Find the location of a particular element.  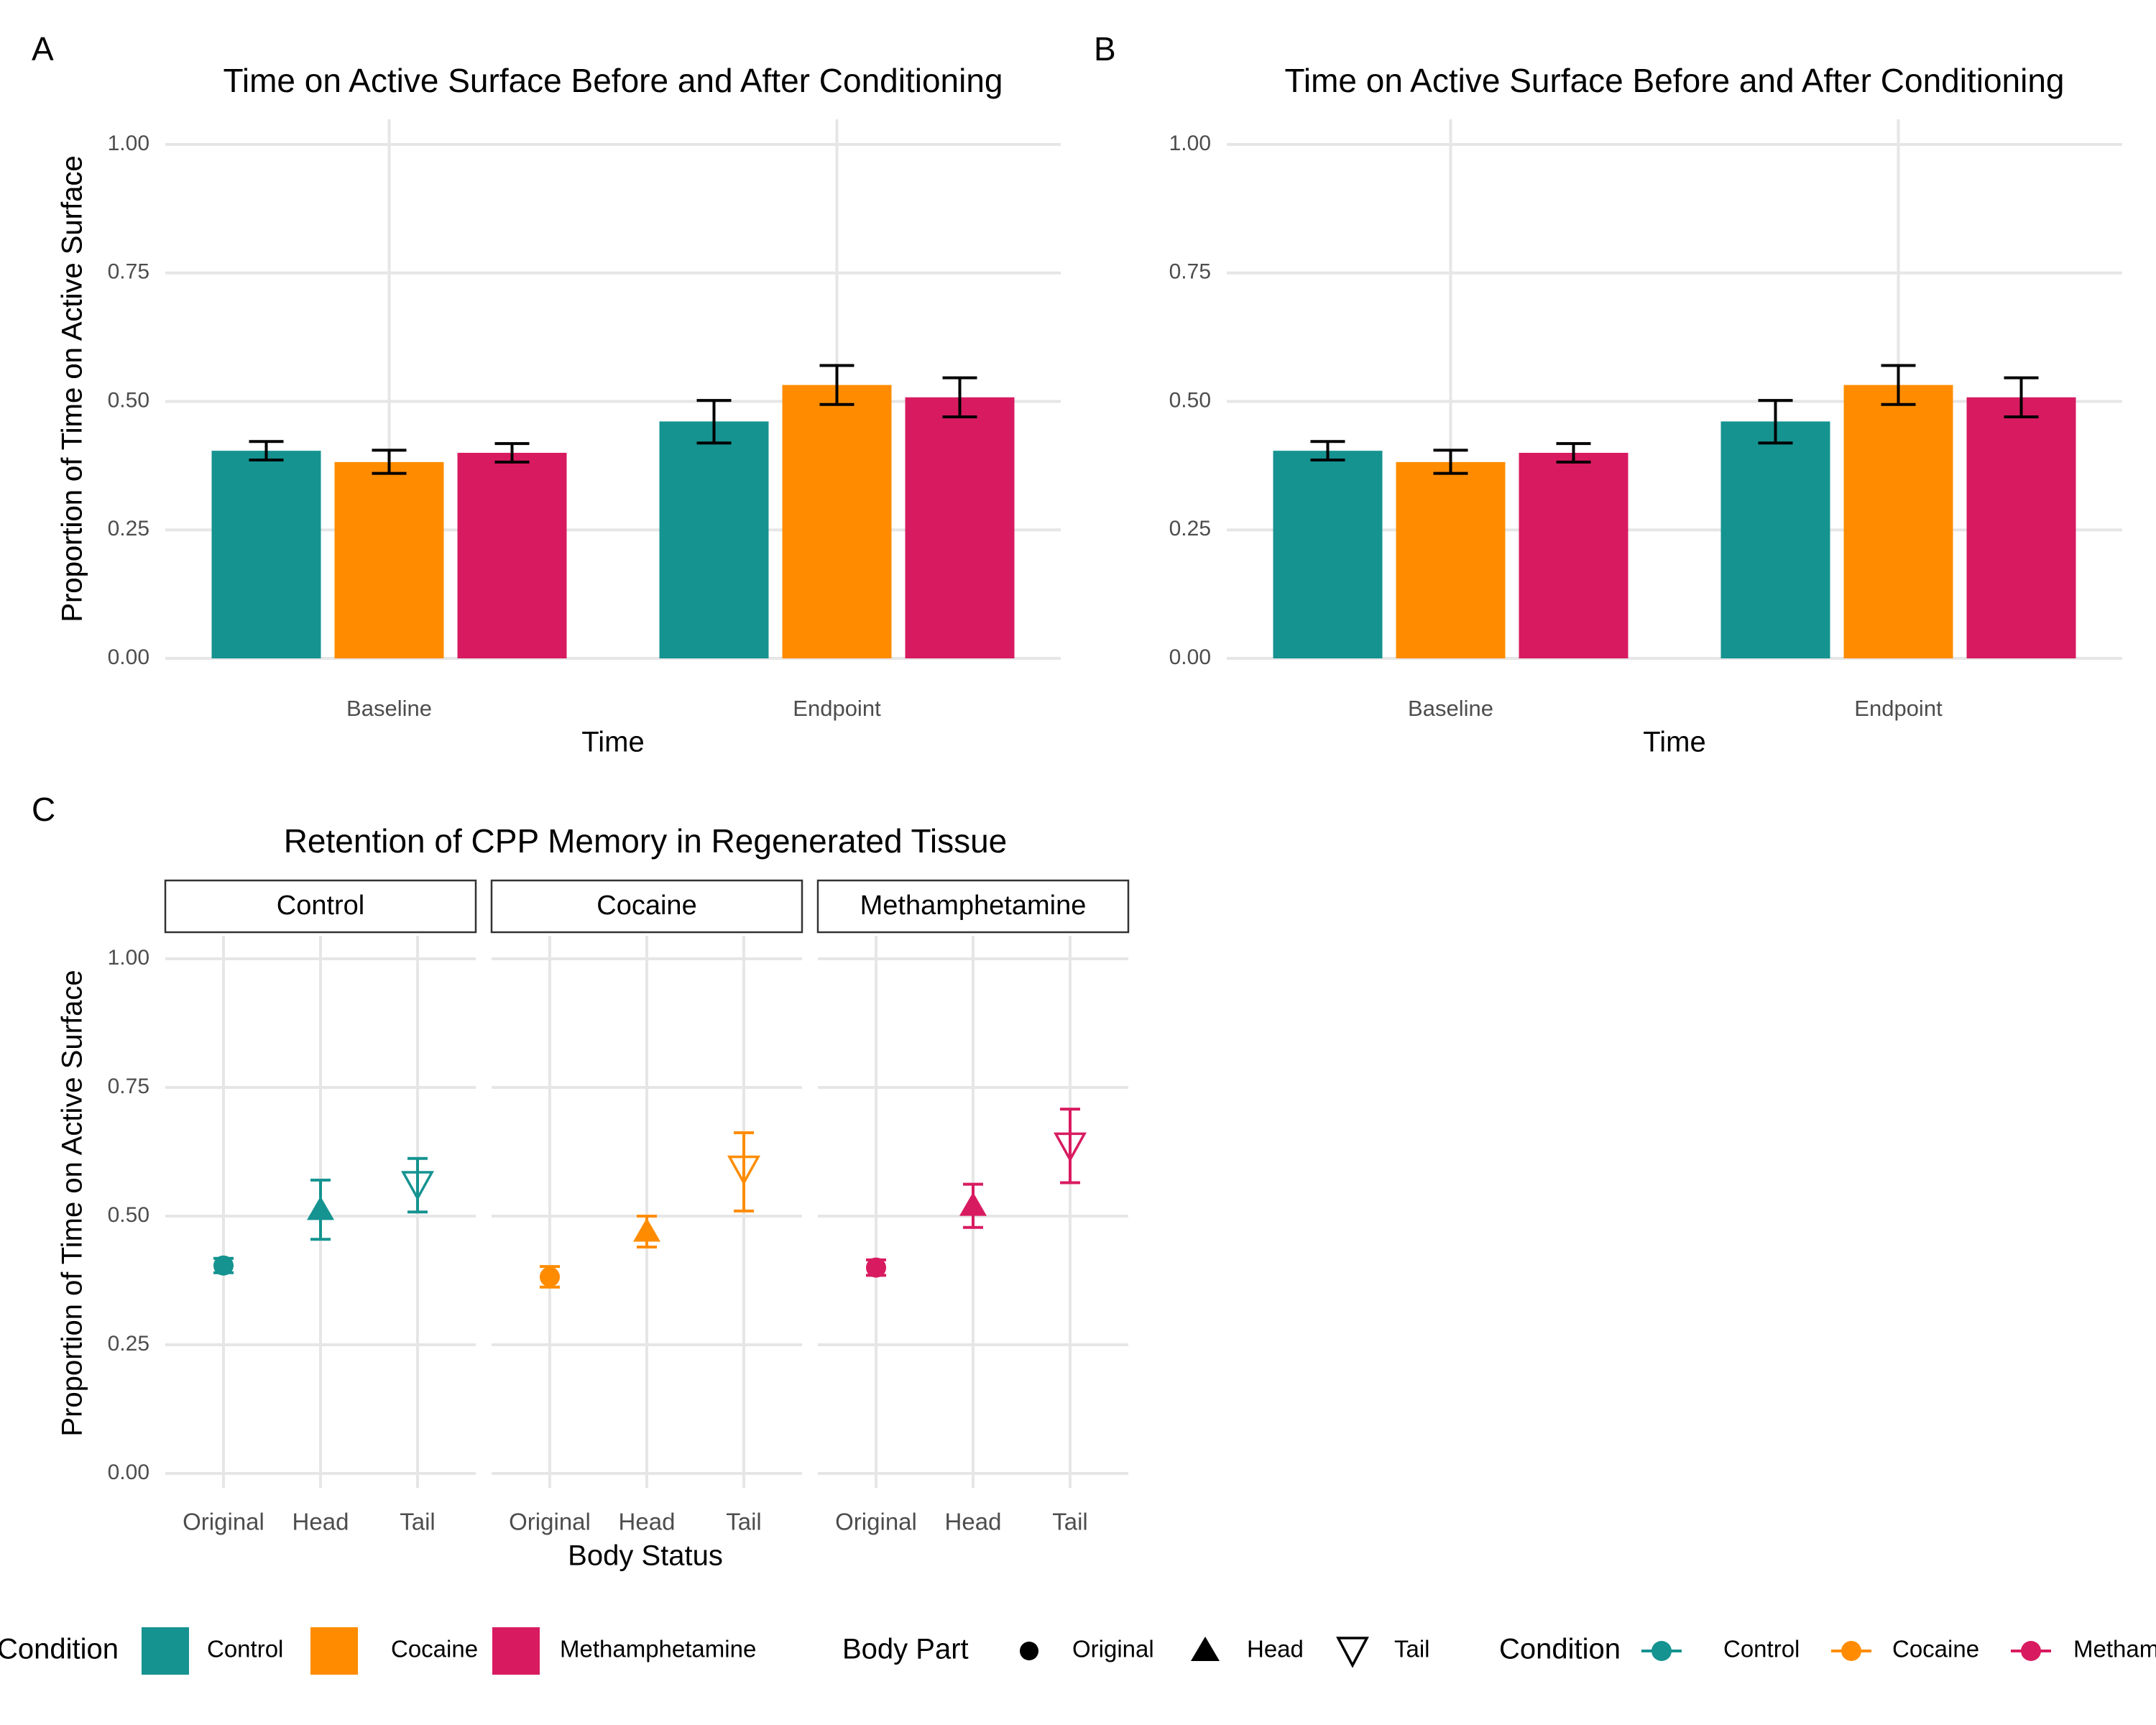

legend-label: Tail is located at coordinates (1412, 1649).